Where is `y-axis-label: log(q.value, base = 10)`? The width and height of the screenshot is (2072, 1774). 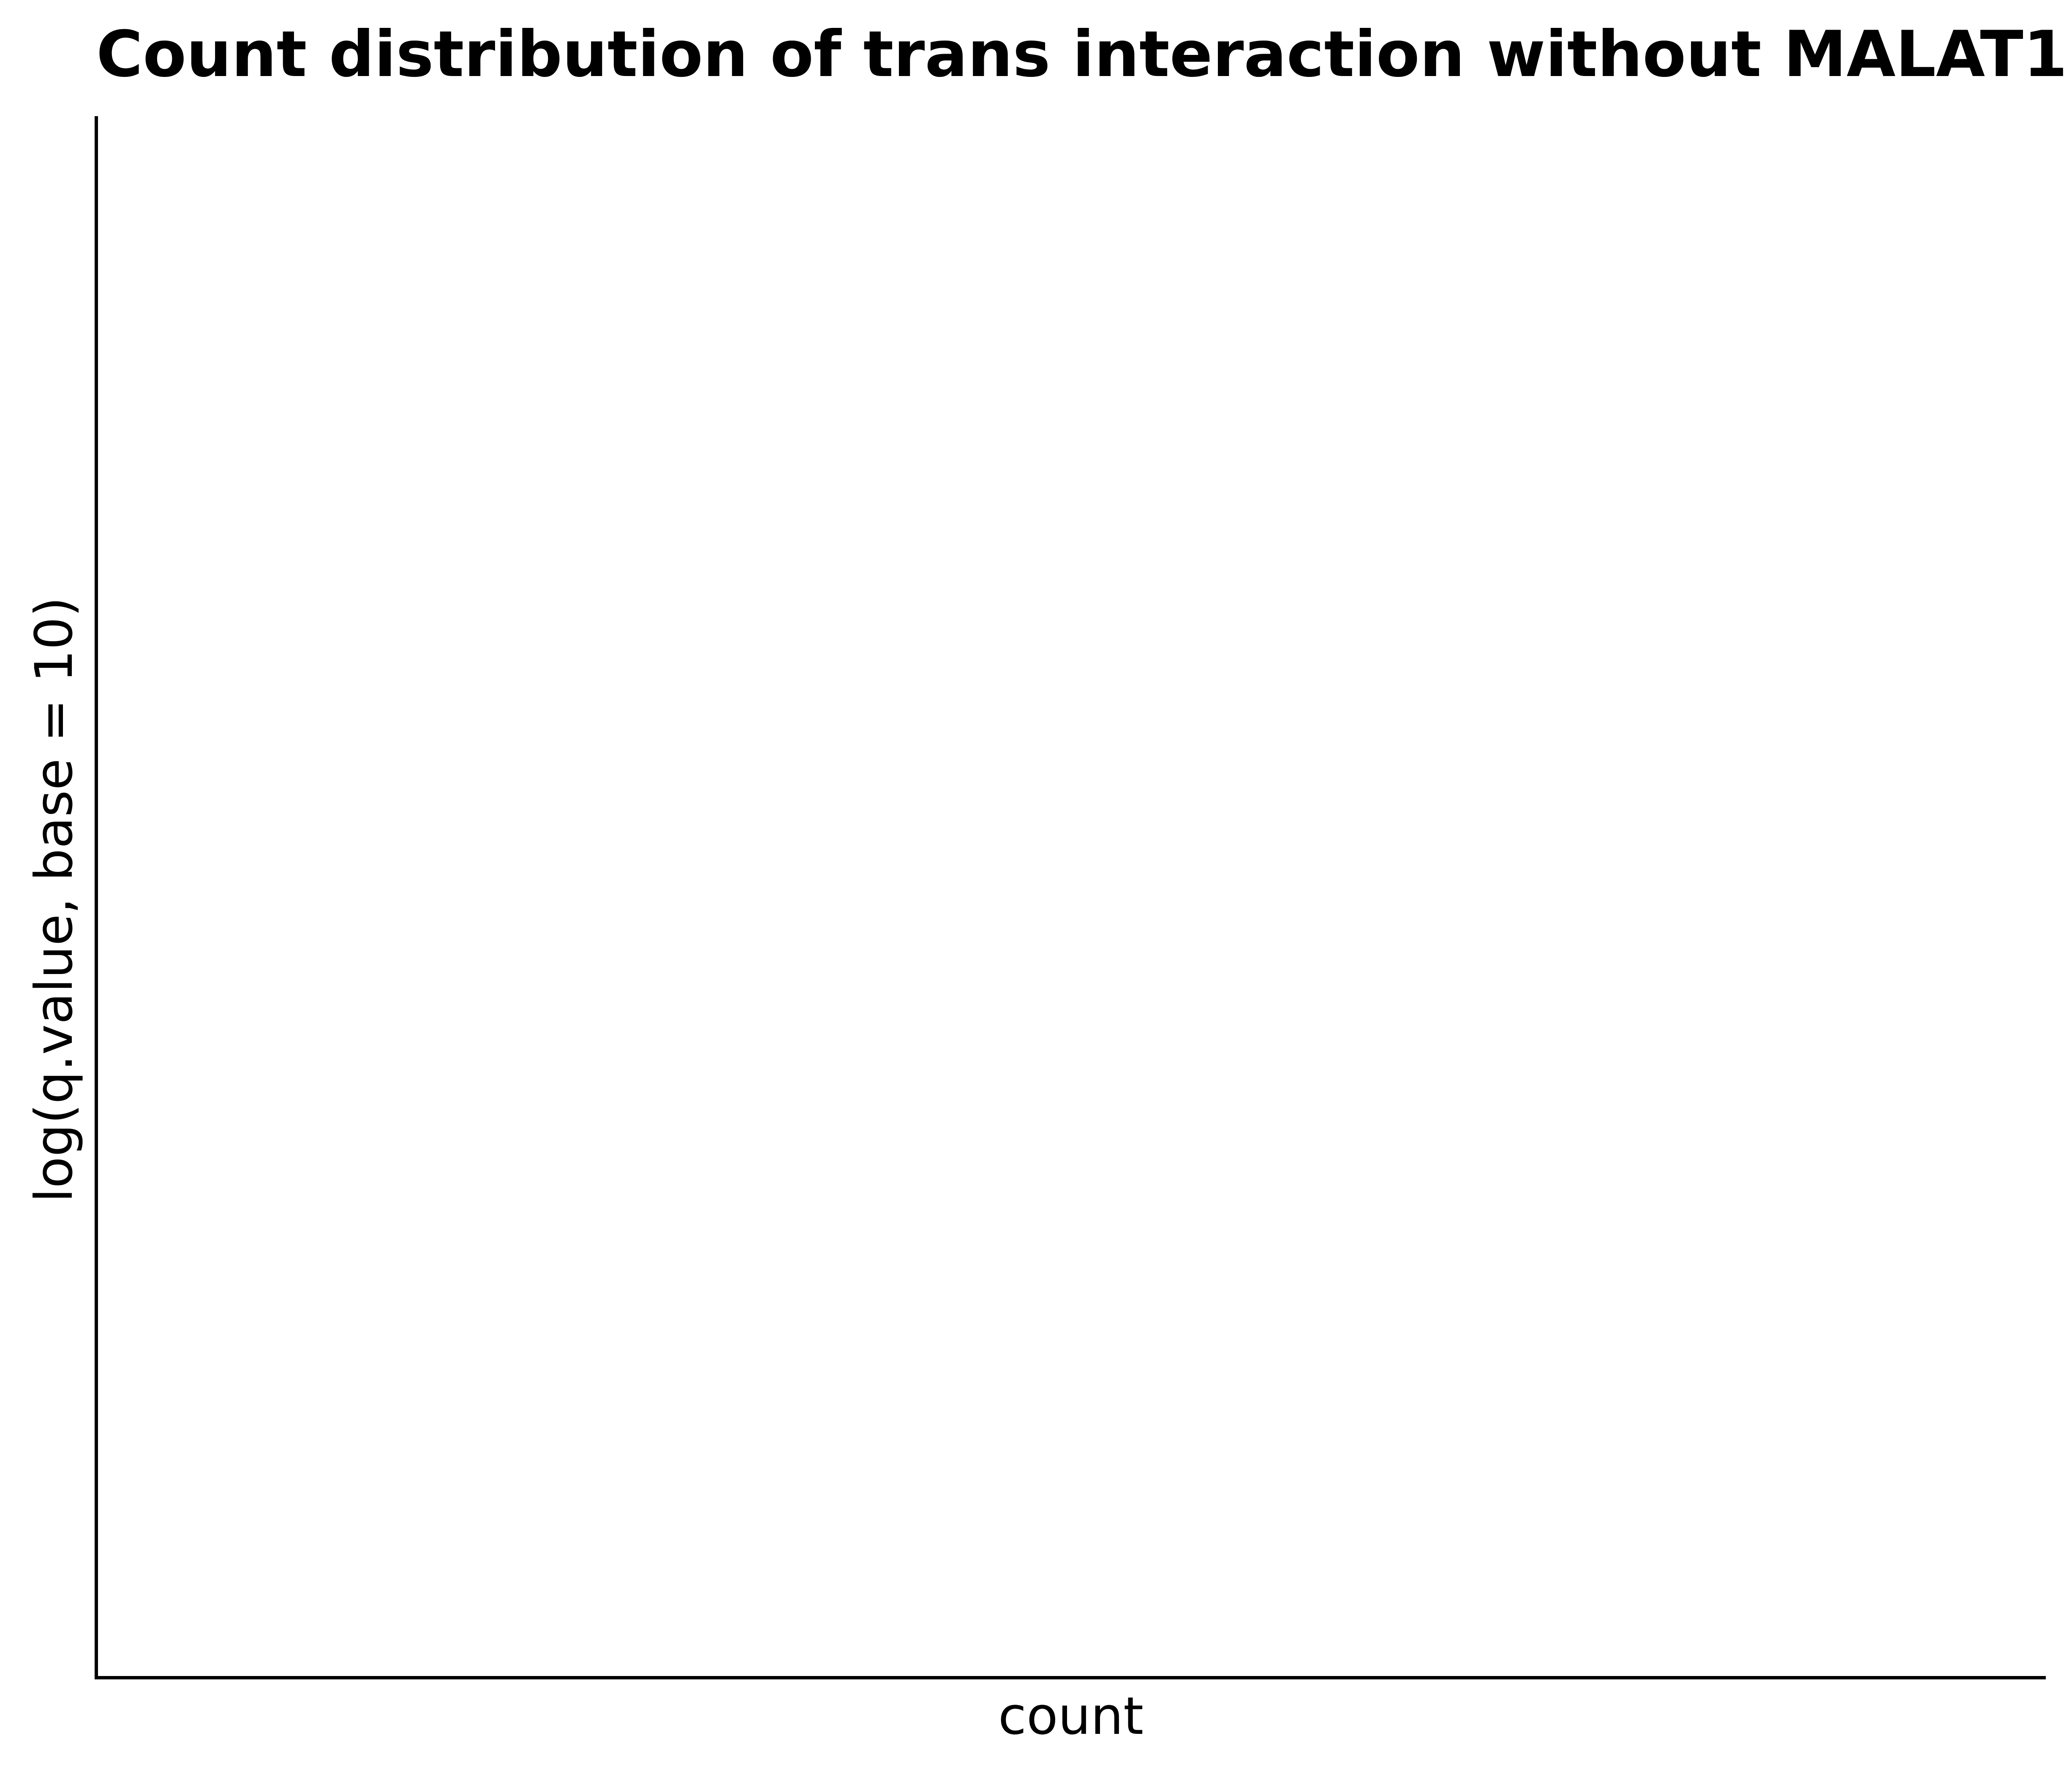 y-axis-label: log(q.value, base = 10) is located at coordinates (54, 900).